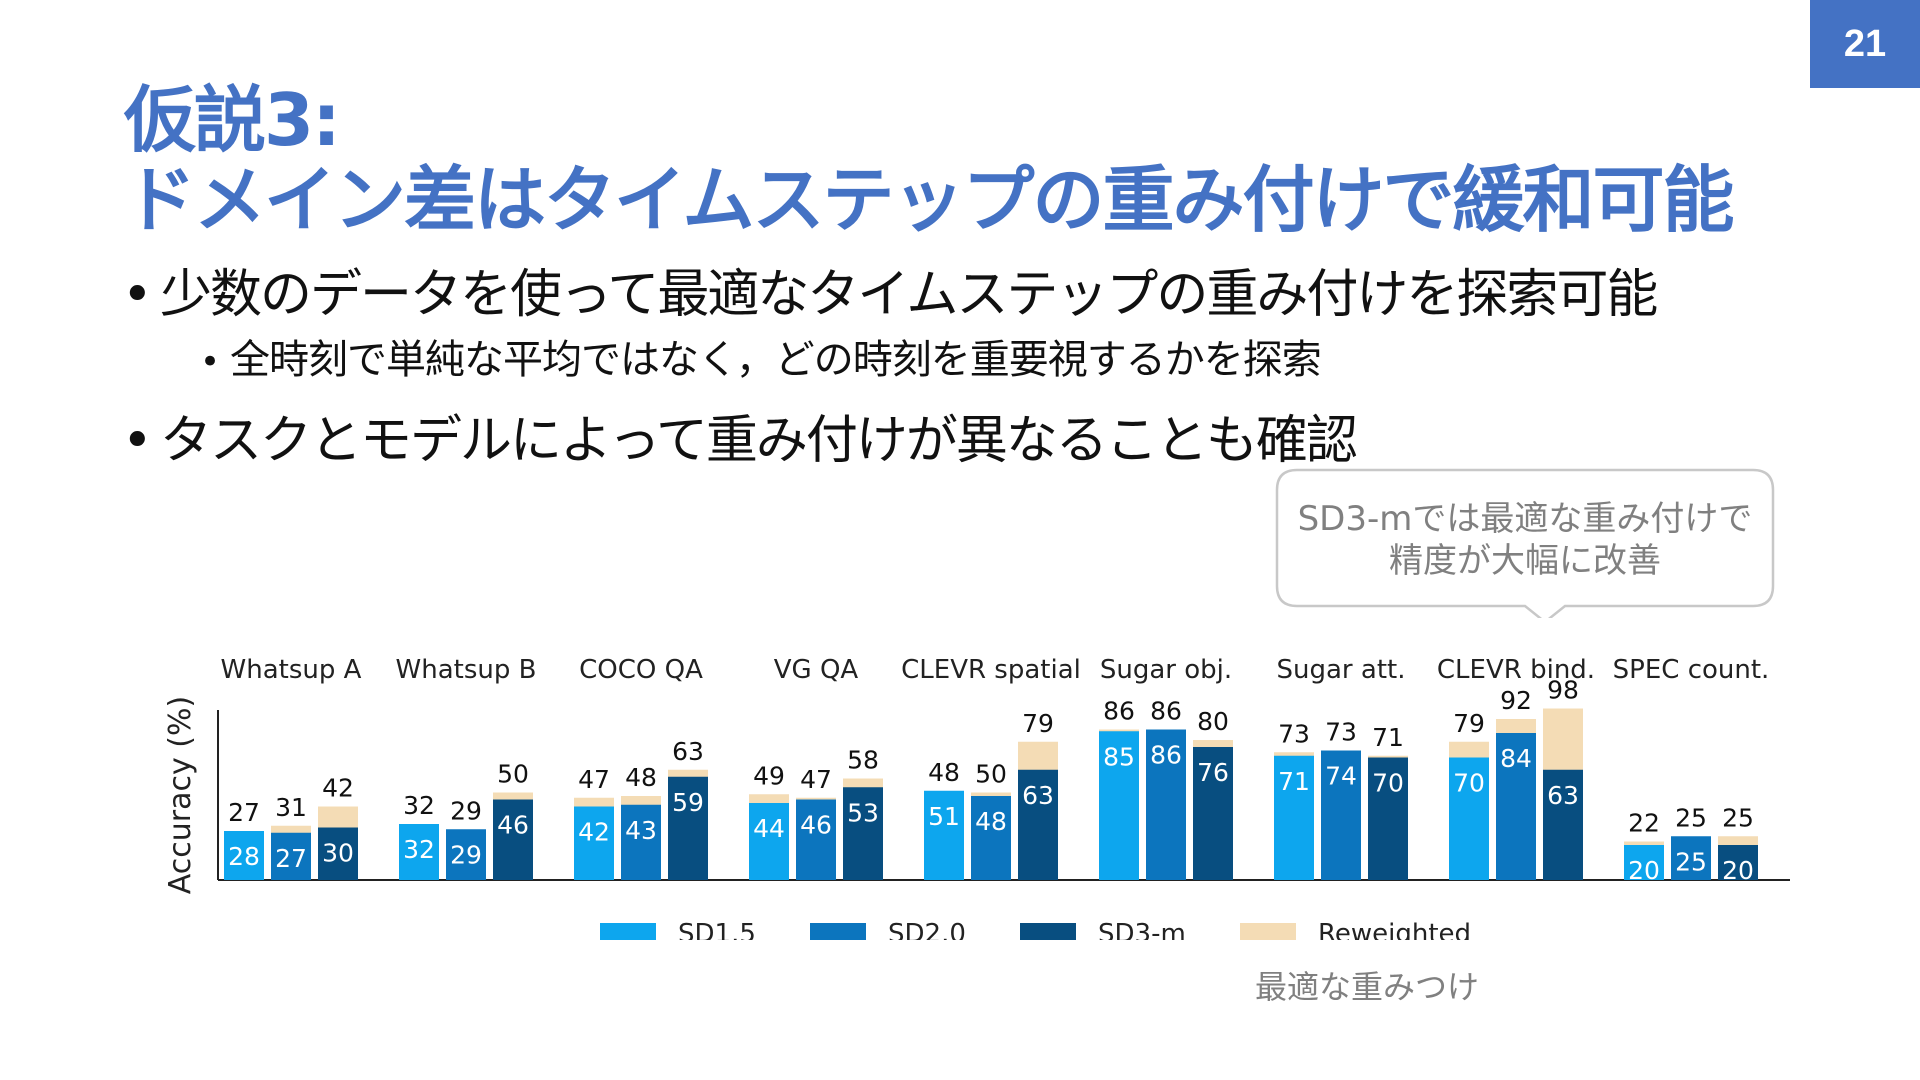 Image resolution: width=1920 pixels, height=1080 pixels. I want to click on reweighted-label-sd2-0-whatsup-a: 31, so click(291, 807).